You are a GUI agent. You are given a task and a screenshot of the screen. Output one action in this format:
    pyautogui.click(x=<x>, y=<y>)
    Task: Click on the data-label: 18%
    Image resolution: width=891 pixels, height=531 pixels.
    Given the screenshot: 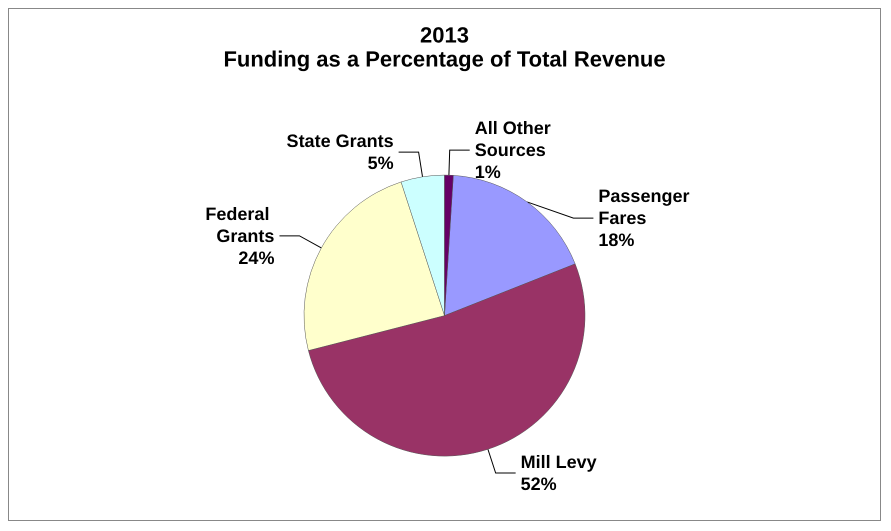 What is the action you would take?
    pyautogui.click(x=616, y=240)
    